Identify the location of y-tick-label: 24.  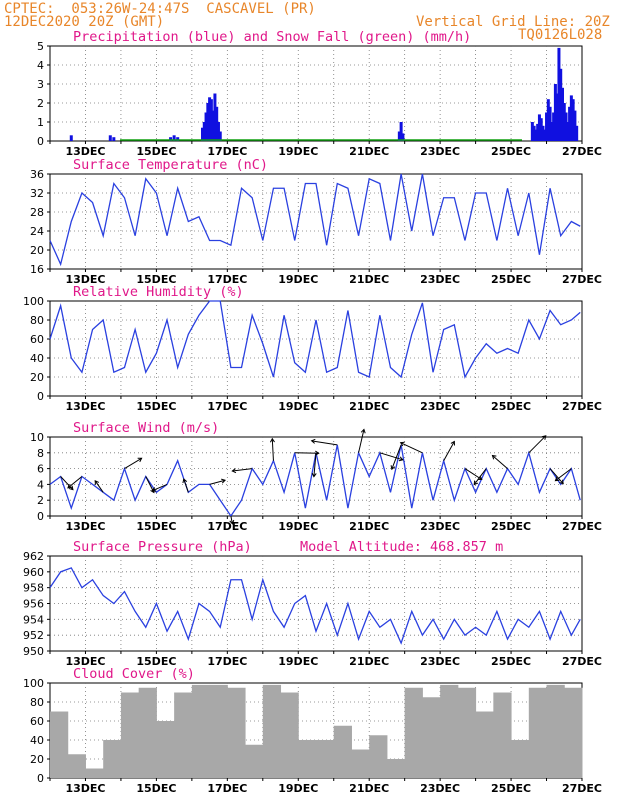
(37, 231).